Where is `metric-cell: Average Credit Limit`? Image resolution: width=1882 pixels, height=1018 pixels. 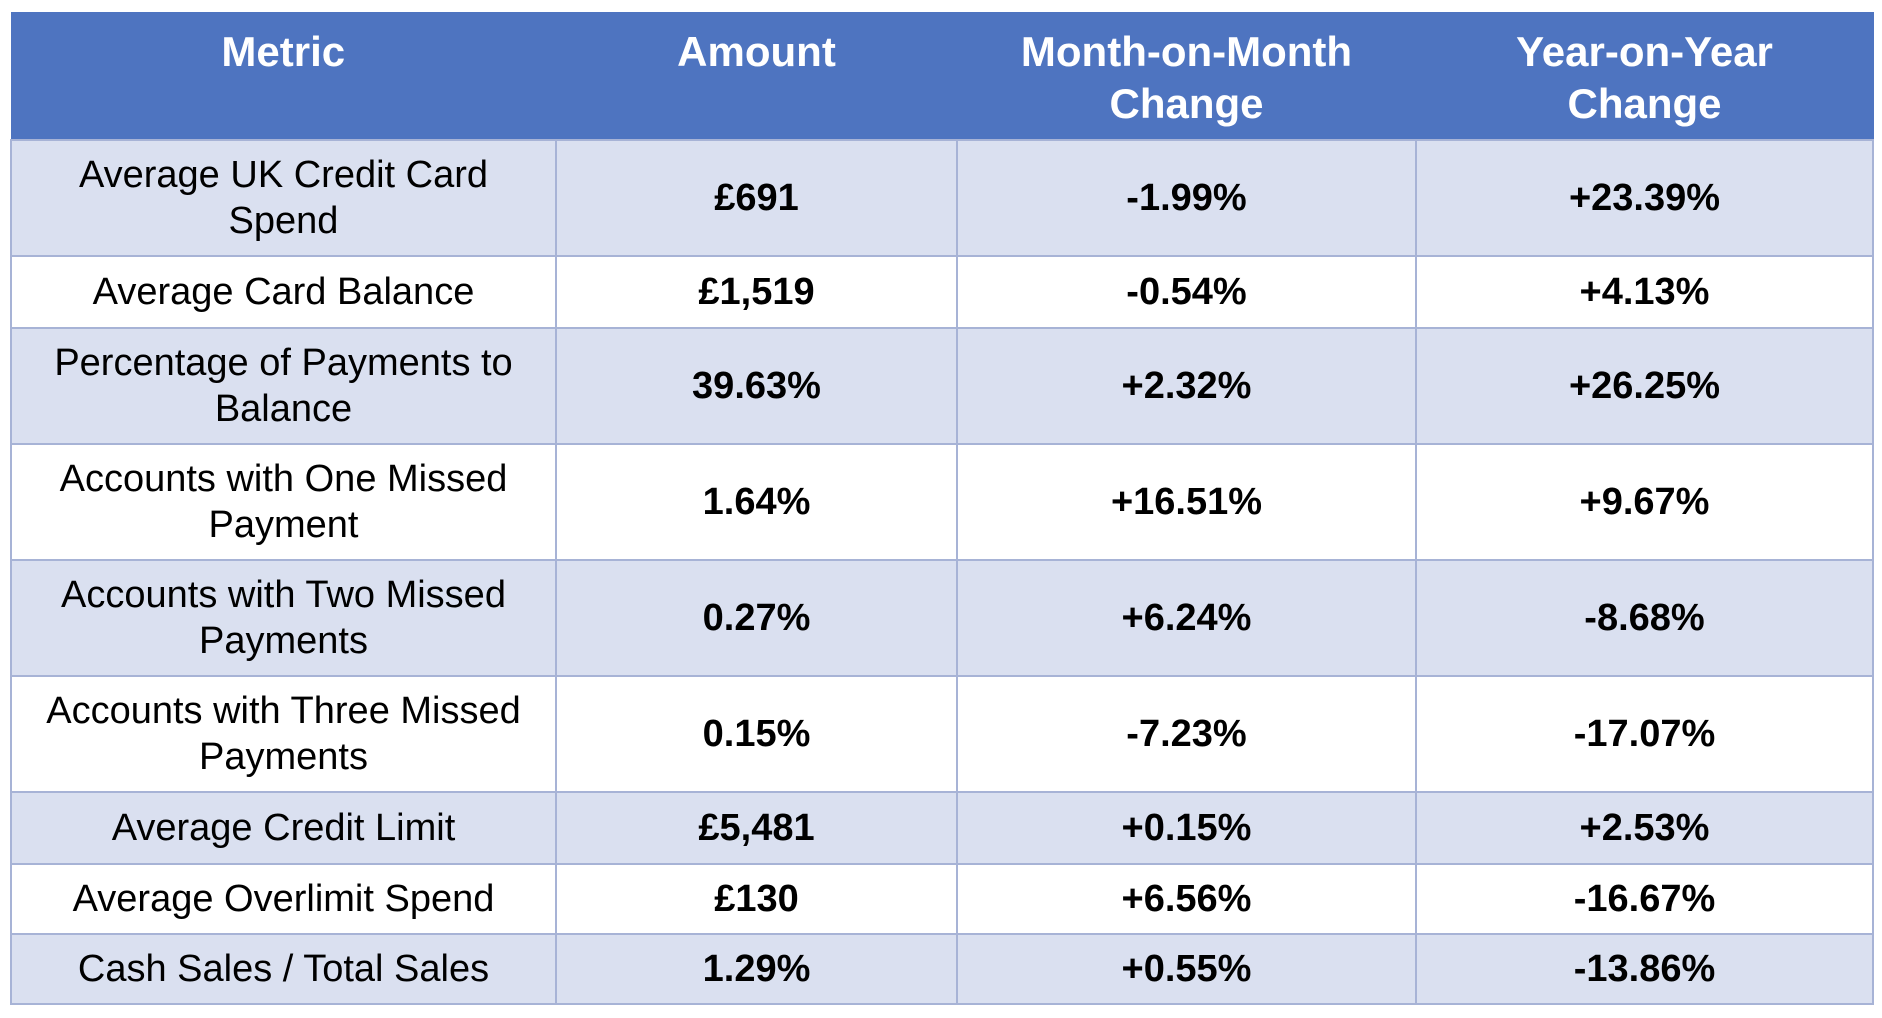 metric-cell: Average Credit Limit is located at coordinates (283, 828).